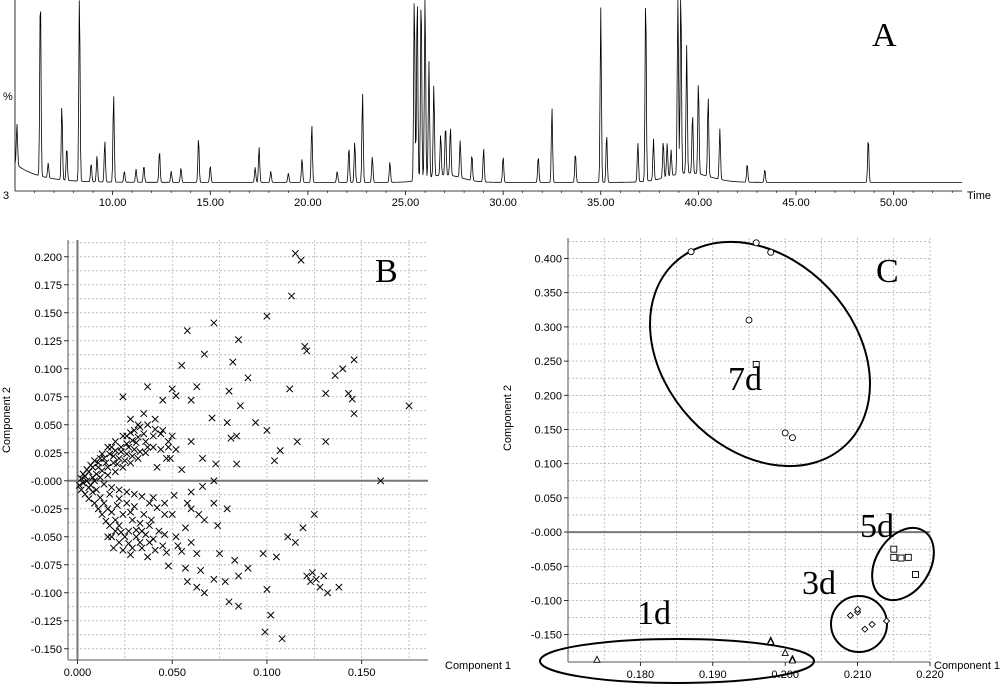 The width and height of the screenshot is (1000, 685). Describe the element at coordinates (503, 203) in the screenshot. I see `time-tick-label: 30.00` at that location.